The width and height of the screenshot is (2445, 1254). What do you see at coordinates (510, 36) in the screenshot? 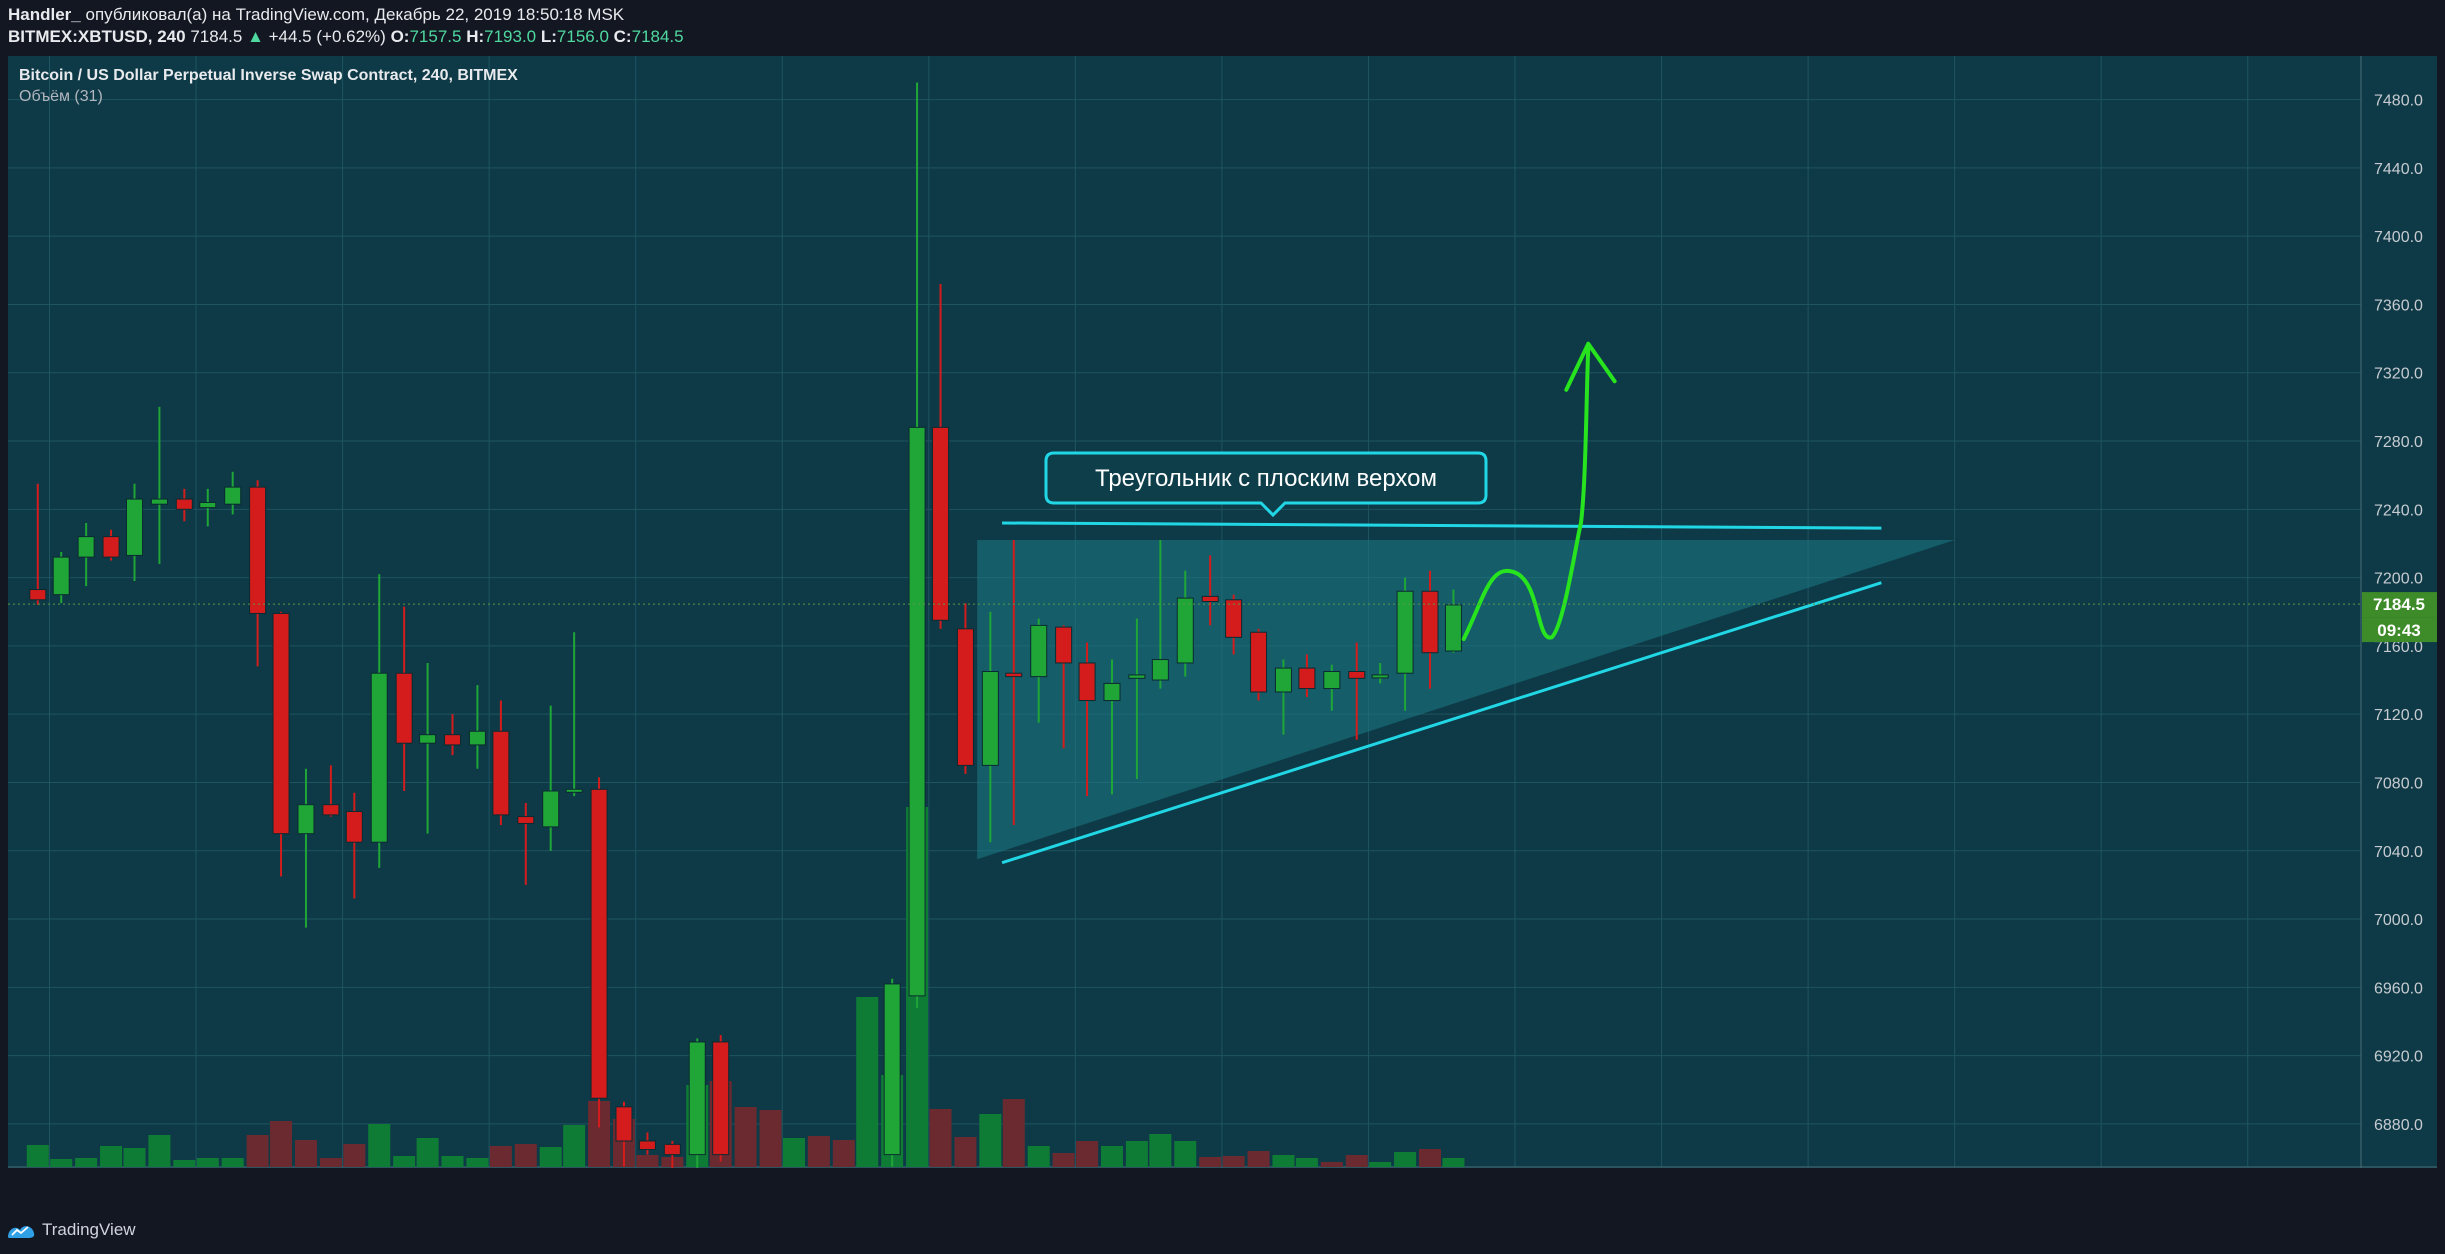
I see `high-value: 7193.0` at bounding box center [510, 36].